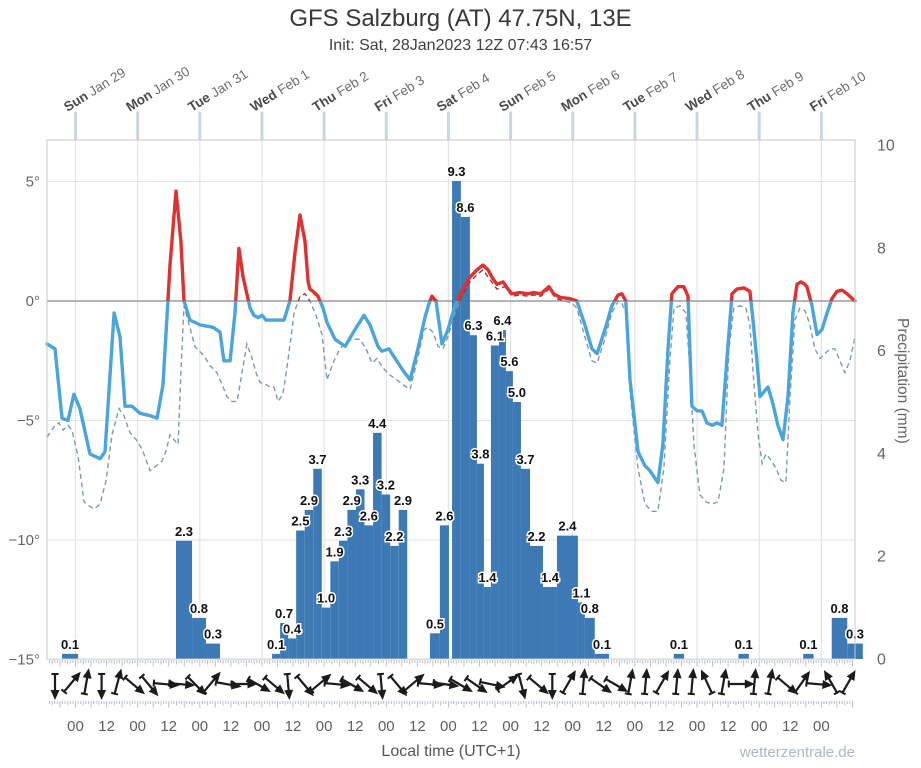  I want to click on temperature-curve-above-zero, so click(511, 245).